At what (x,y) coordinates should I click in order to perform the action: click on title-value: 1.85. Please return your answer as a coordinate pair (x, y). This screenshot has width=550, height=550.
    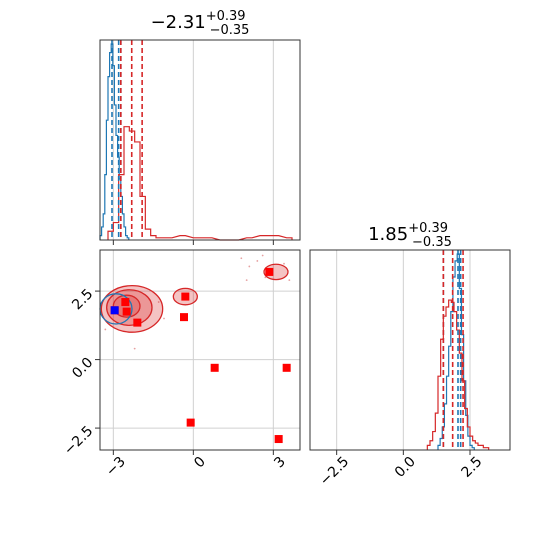
    Looking at the image, I should click on (388, 234).